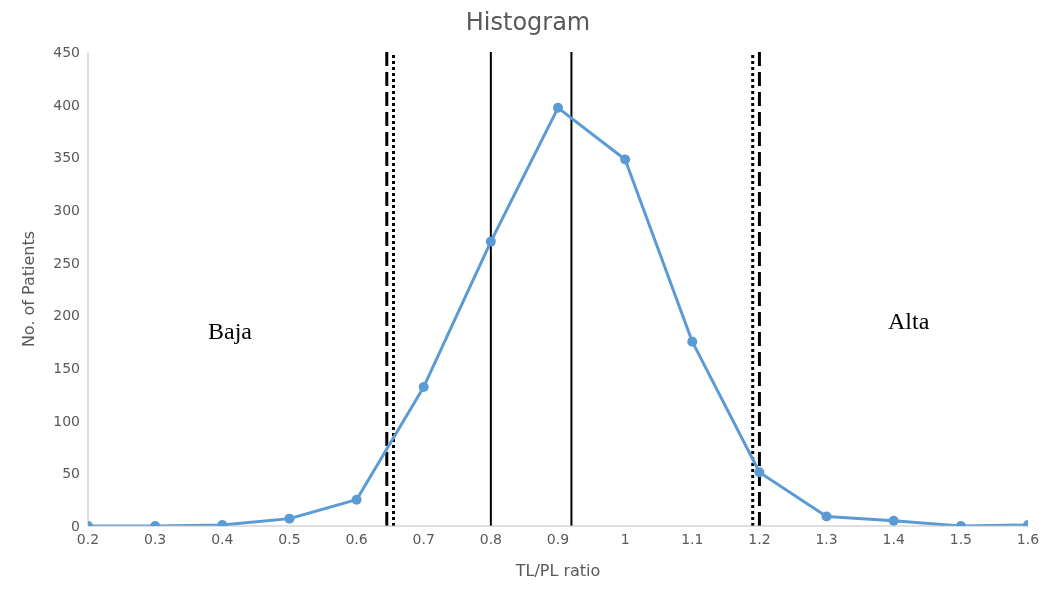  Describe the element at coordinates (66, 420) in the screenshot. I see `y-tick-label: 100` at that location.